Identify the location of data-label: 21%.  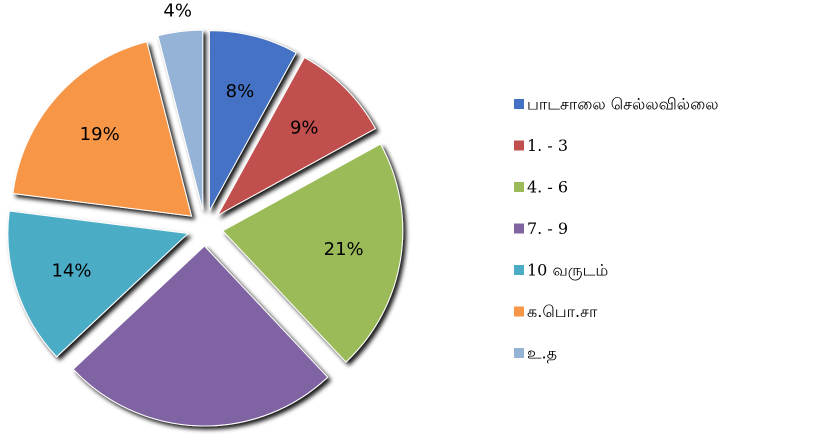
(344, 249).